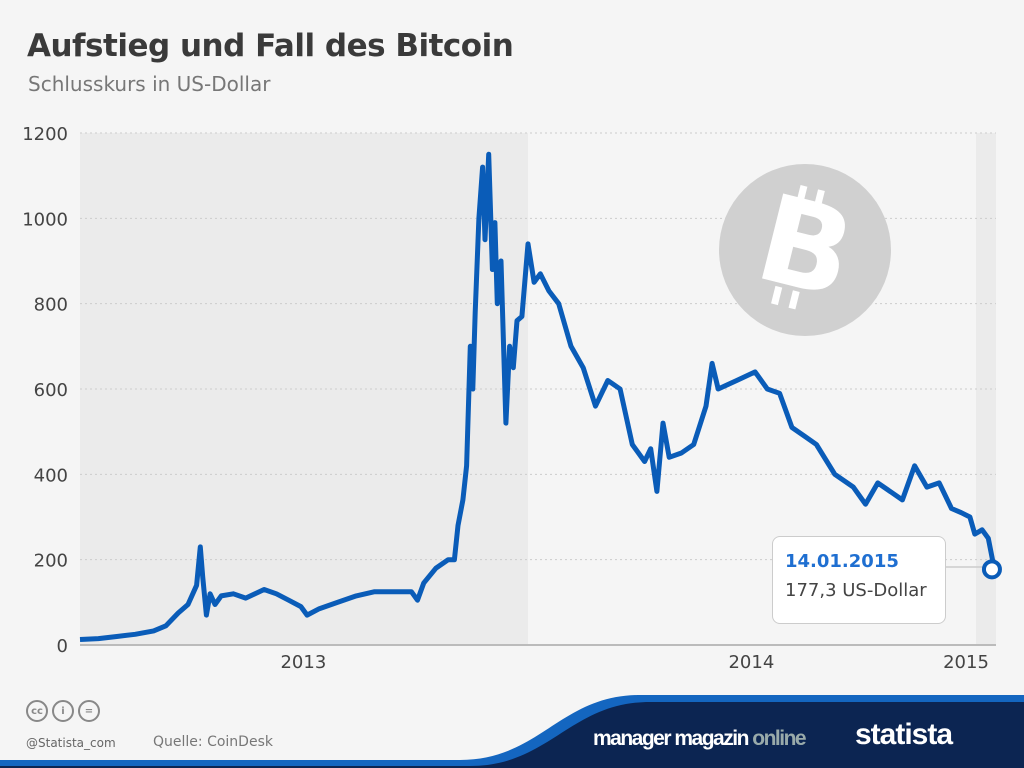 This screenshot has width=1024, height=768. Describe the element at coordinates (842, 561) in the screenshot. I see `tooltip-date: 14.01.2015` at that location.